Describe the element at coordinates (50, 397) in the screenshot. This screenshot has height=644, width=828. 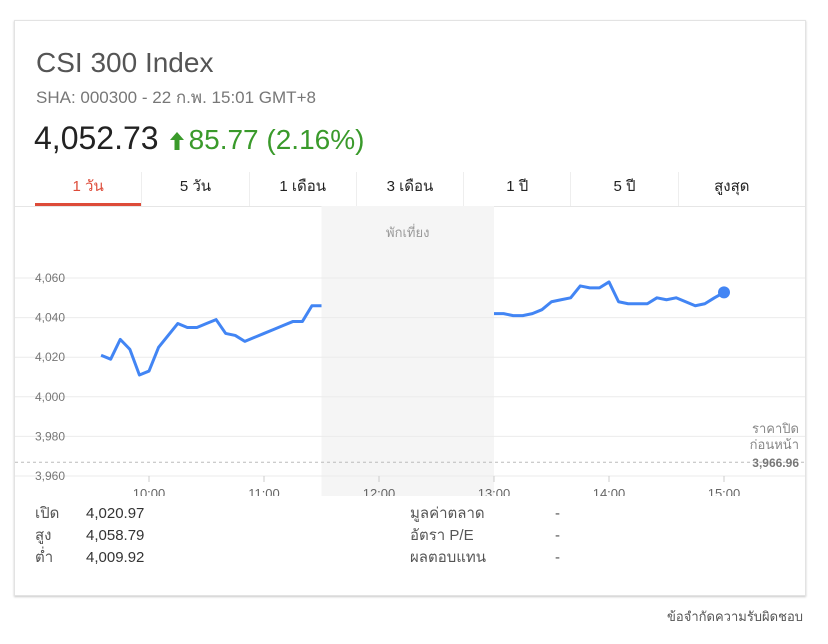
I see `y-tick-label: 4,000` at that location.